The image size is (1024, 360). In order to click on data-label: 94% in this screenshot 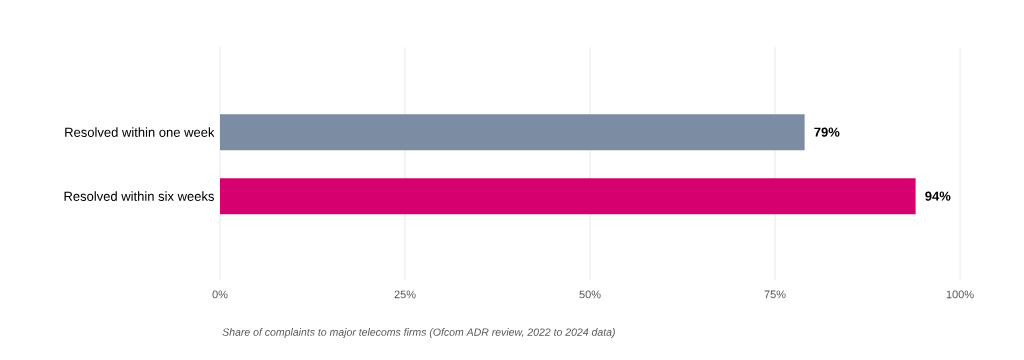, I will do `click(938, 196)`.